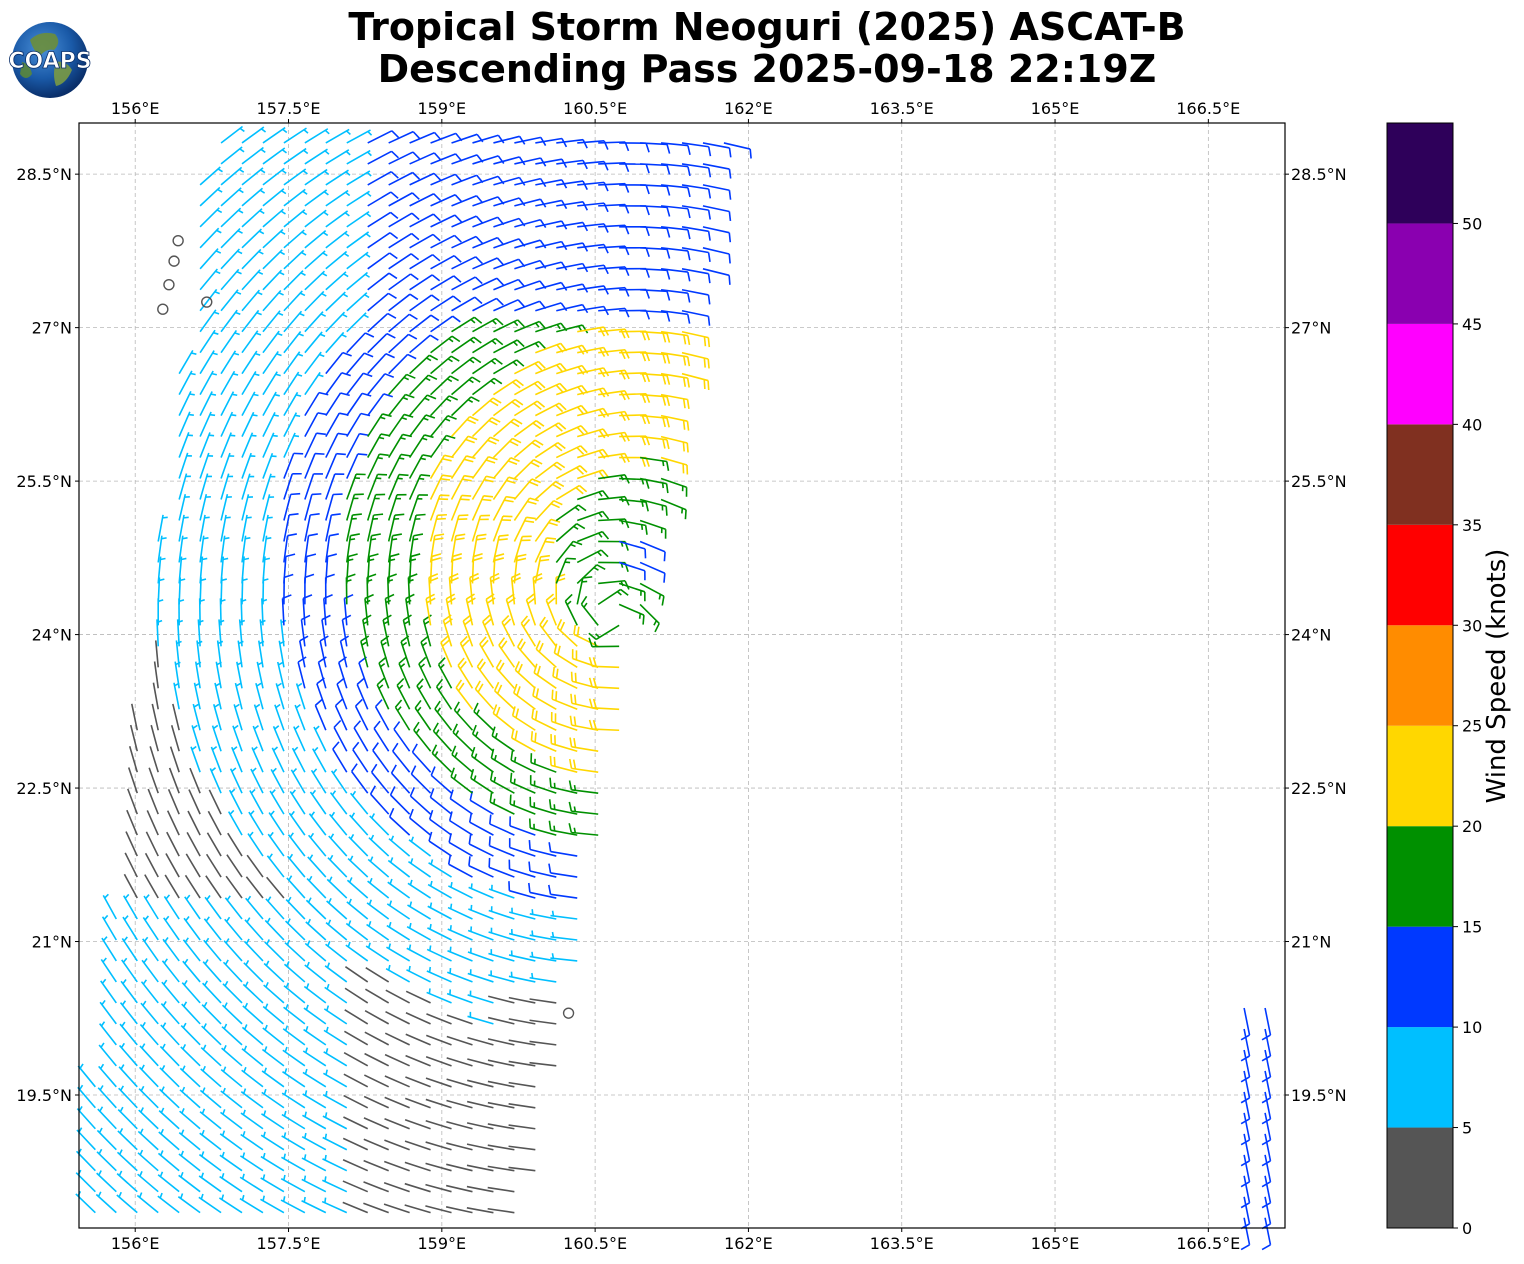 This screenshot has height=1264, width=1524. I want to click on lat-tick-label-left: 22.5°N, so click(44, 788).